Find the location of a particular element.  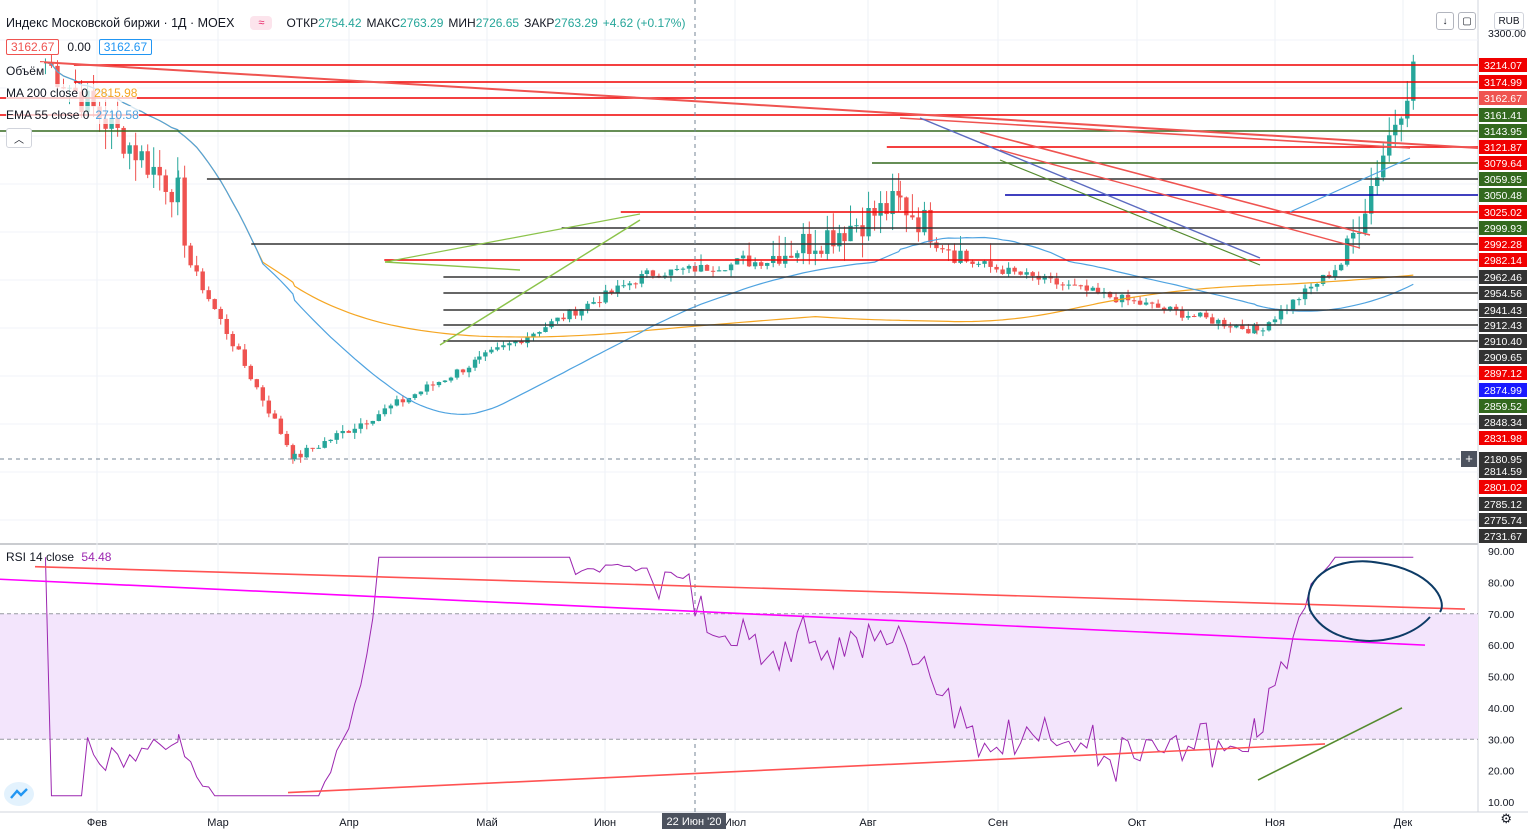

ema55-legend: EMA 55 close 0 2710.58 is located at coordinates (72, 115).